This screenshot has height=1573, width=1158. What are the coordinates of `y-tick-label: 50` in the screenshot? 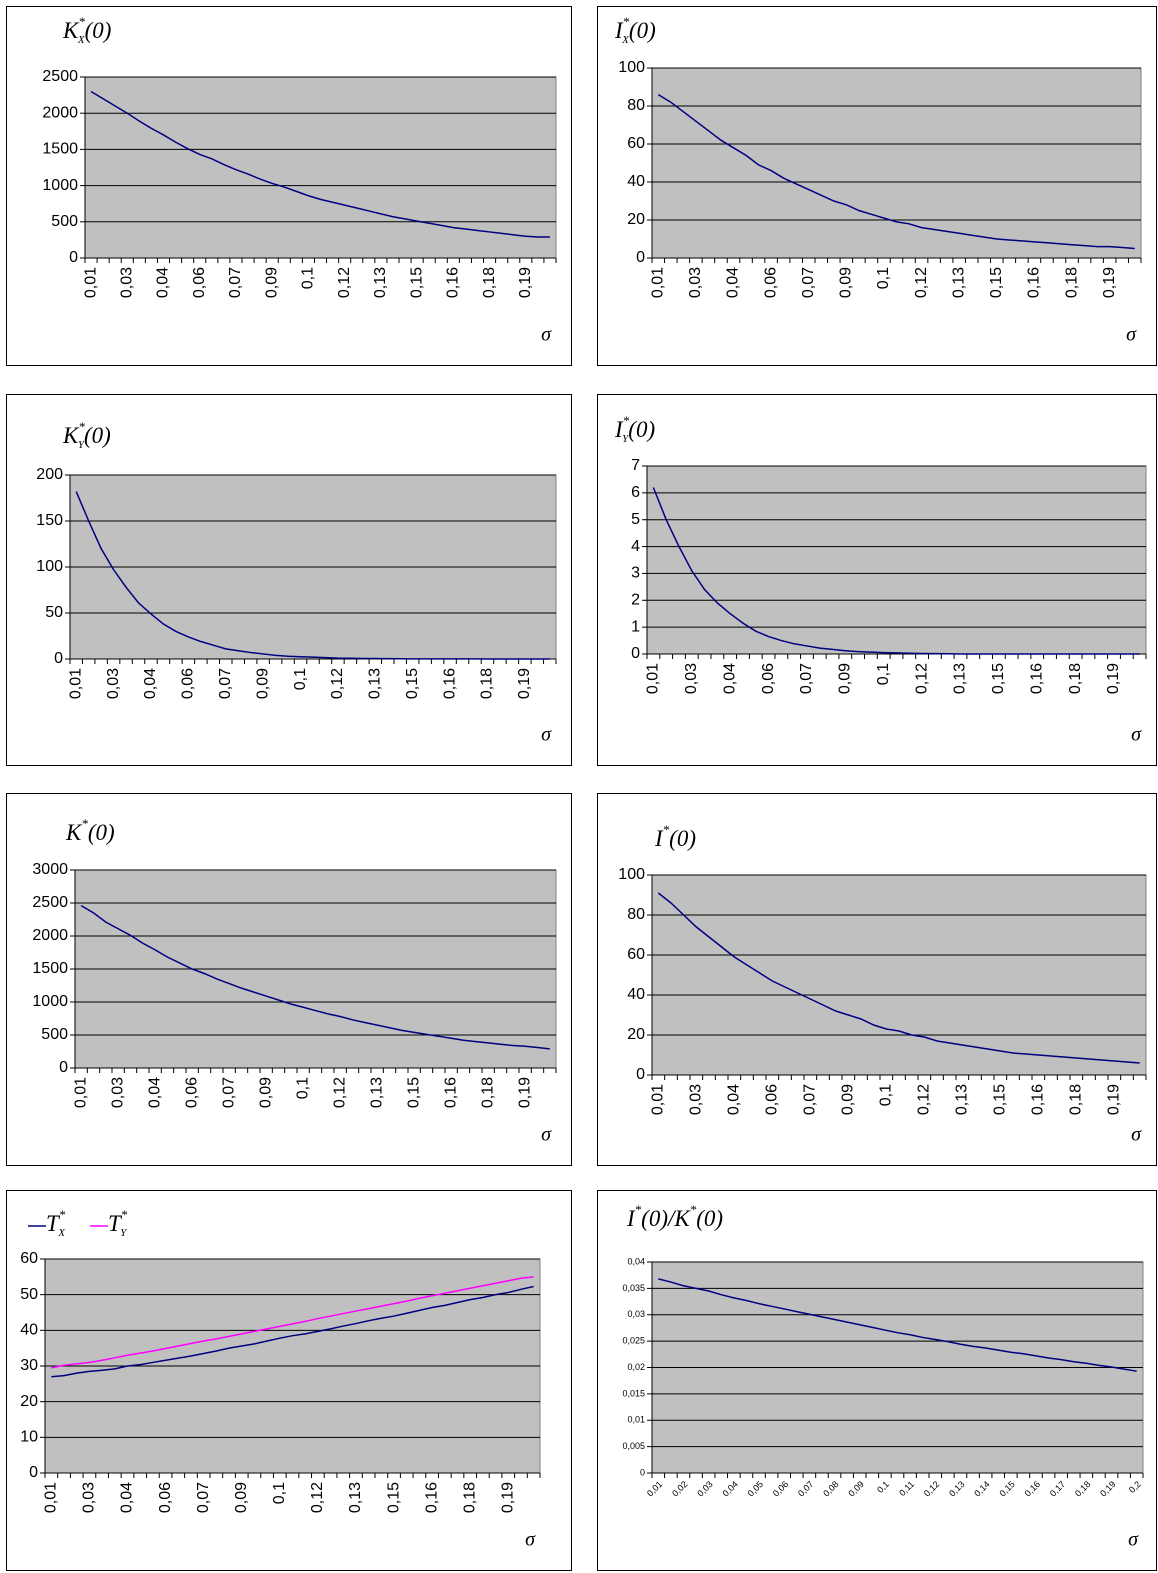 It's located at (54, 612).